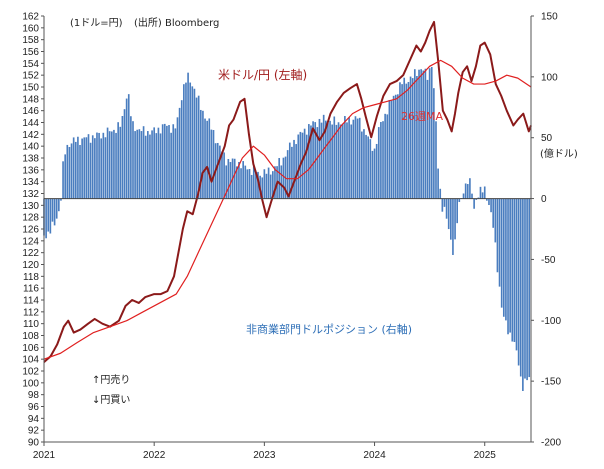  Describe the element at coordinates (549, 17) in the screenshot. I see `right-axis-tick-label: 150` at that location.